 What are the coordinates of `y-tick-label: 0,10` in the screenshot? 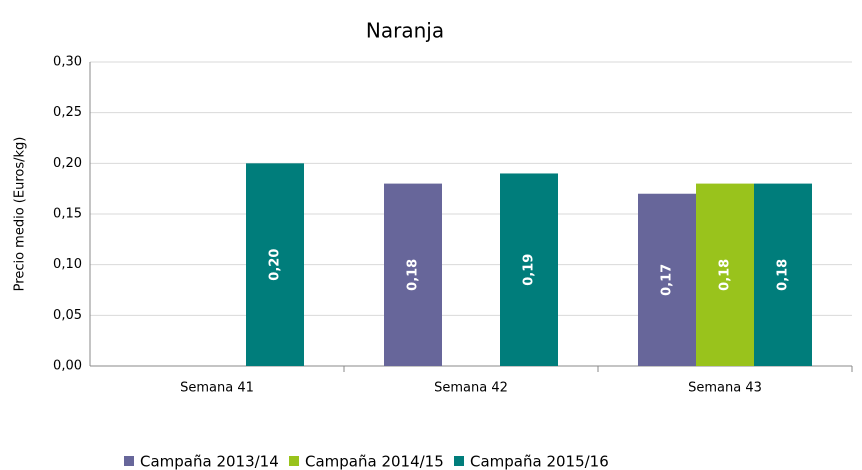 It's located at (67, 264).